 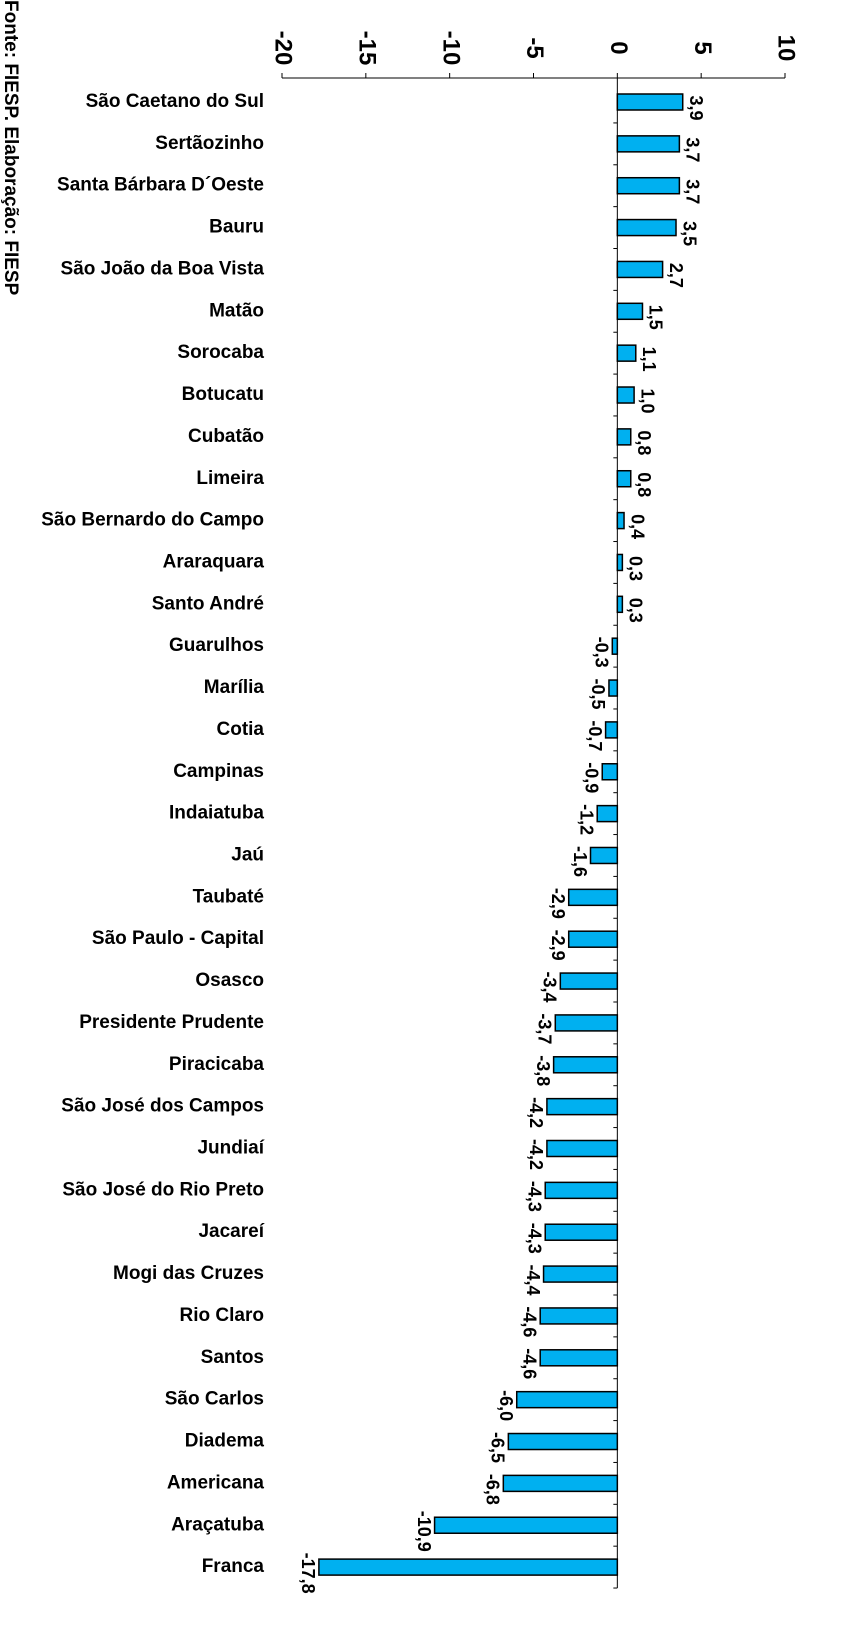 What do you see at coordinates (506, 1405) in the screenshot?
I see `value-label: -6,0` at bounding box center [506, 1405].